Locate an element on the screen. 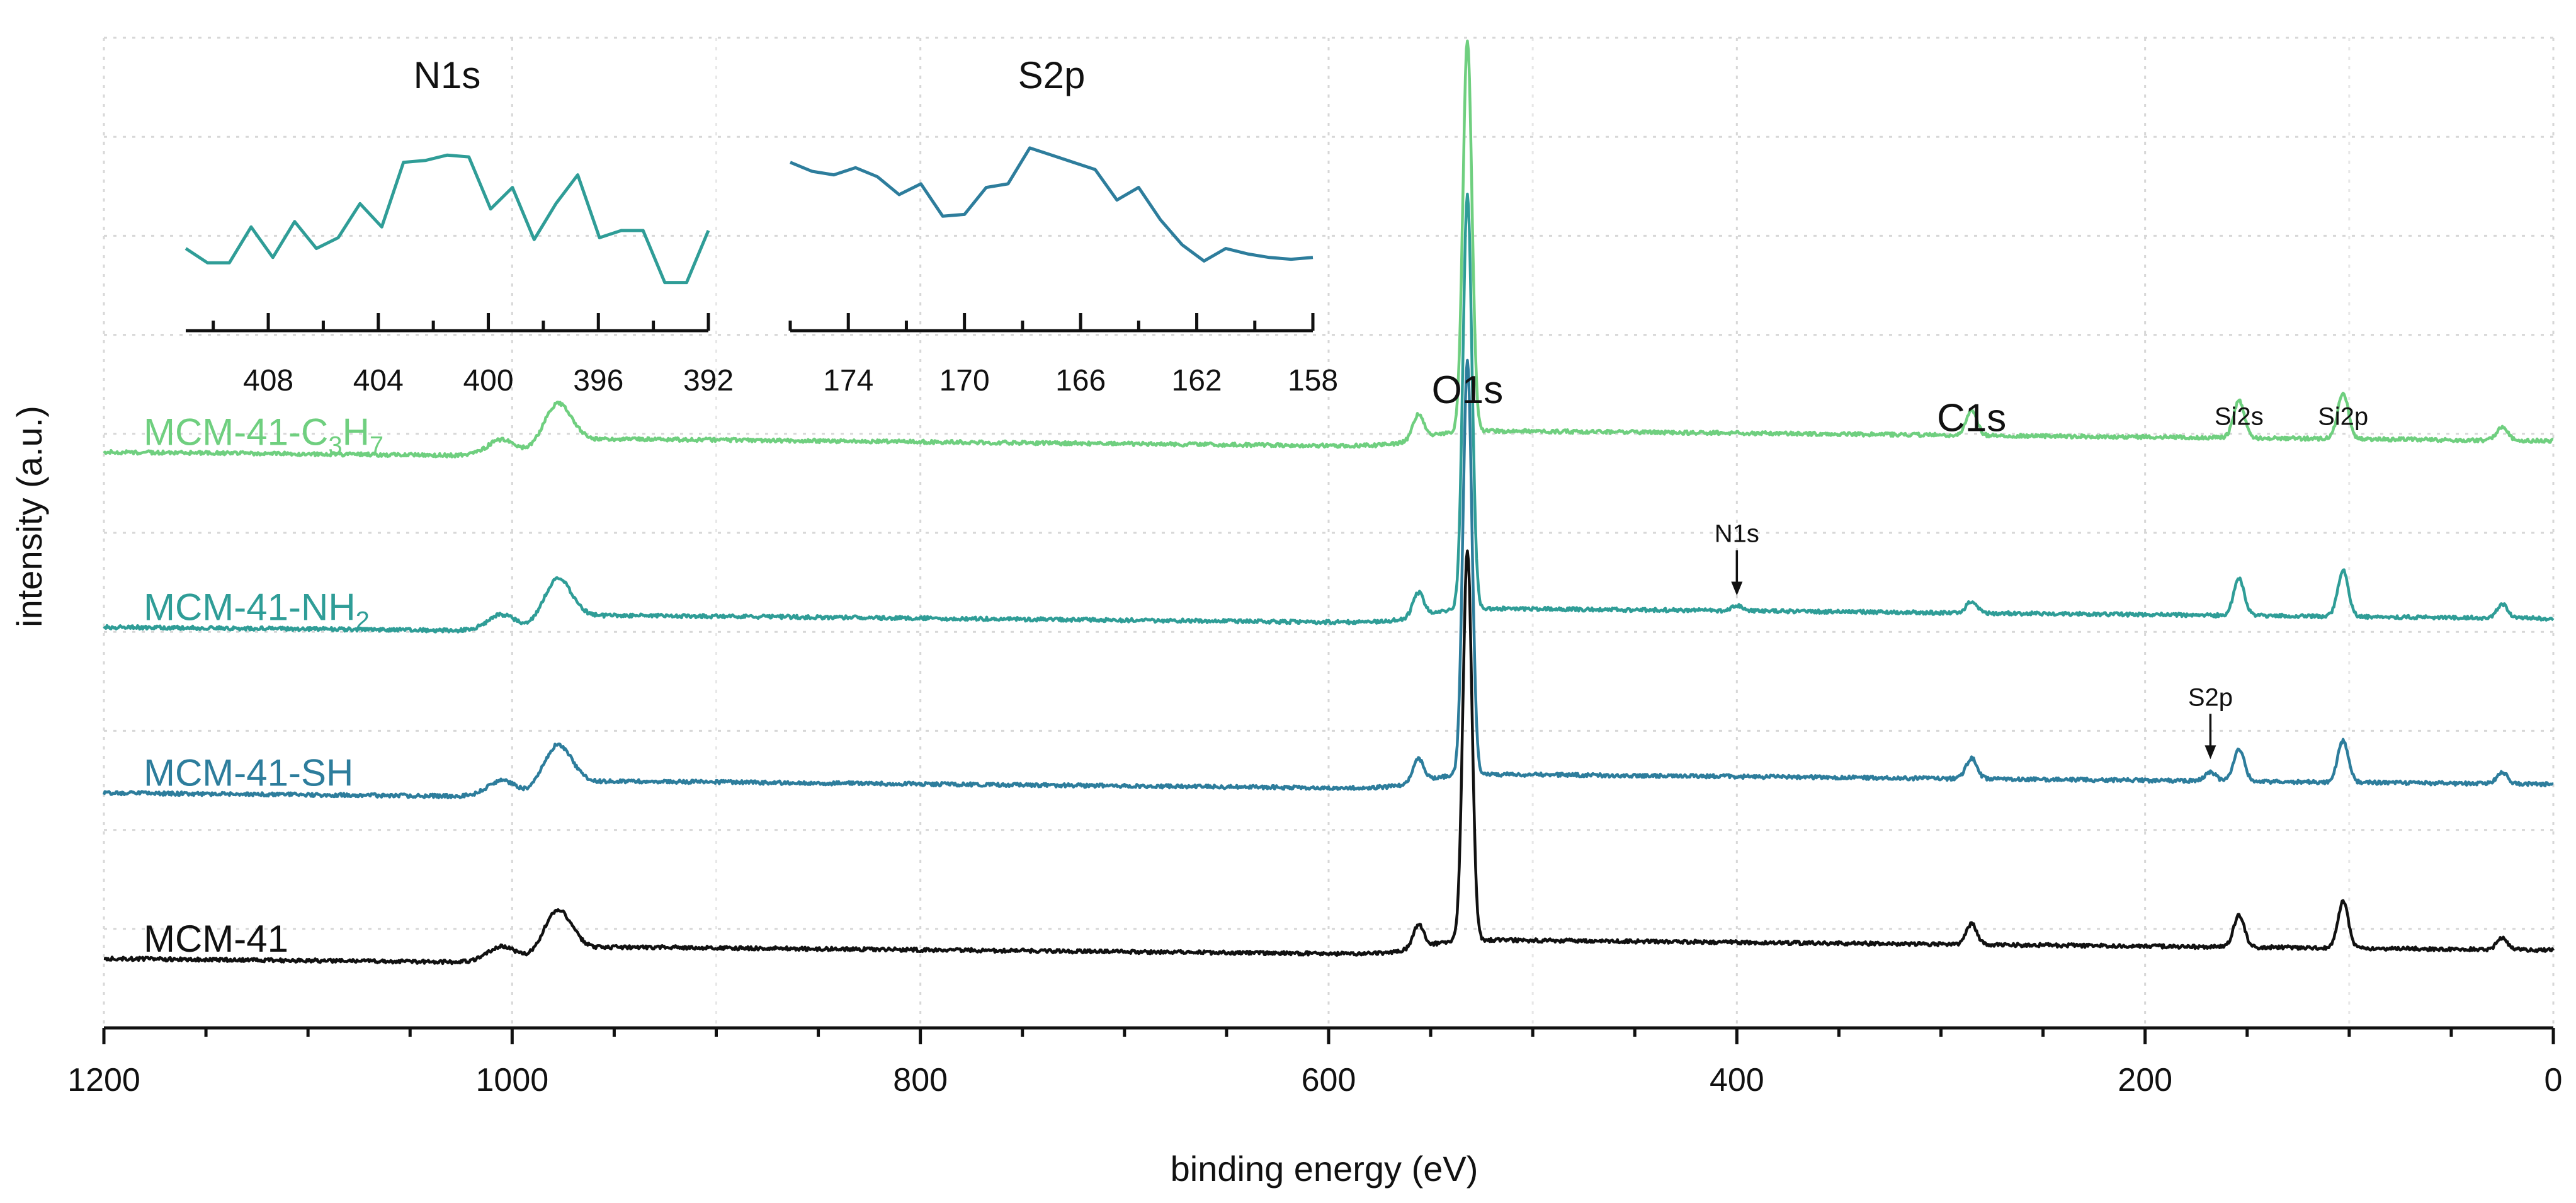  inset-tick-label: 404 is located at coordinates (378, 380).